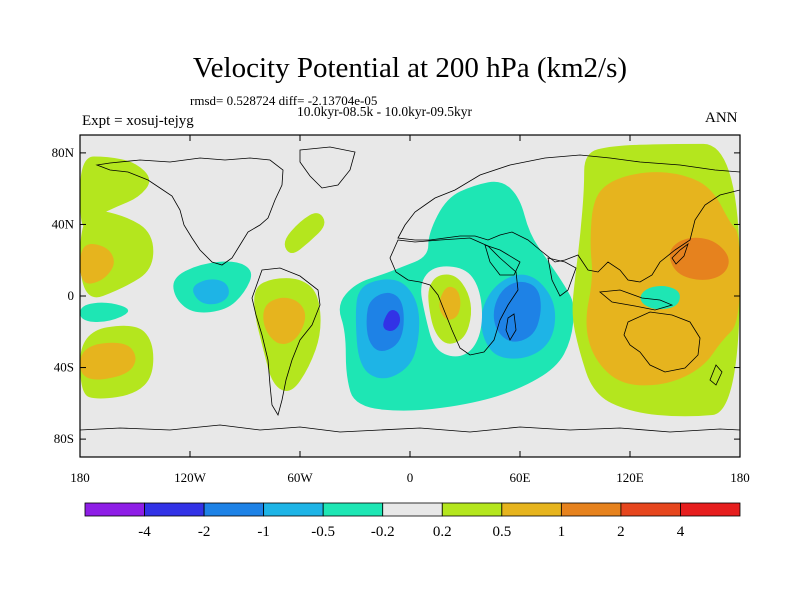  Describe the element at coordinates (410, 68) in the screenshot. I see `chart-title: Velocity Potential at 200 hPa (km2/s)` at that location.